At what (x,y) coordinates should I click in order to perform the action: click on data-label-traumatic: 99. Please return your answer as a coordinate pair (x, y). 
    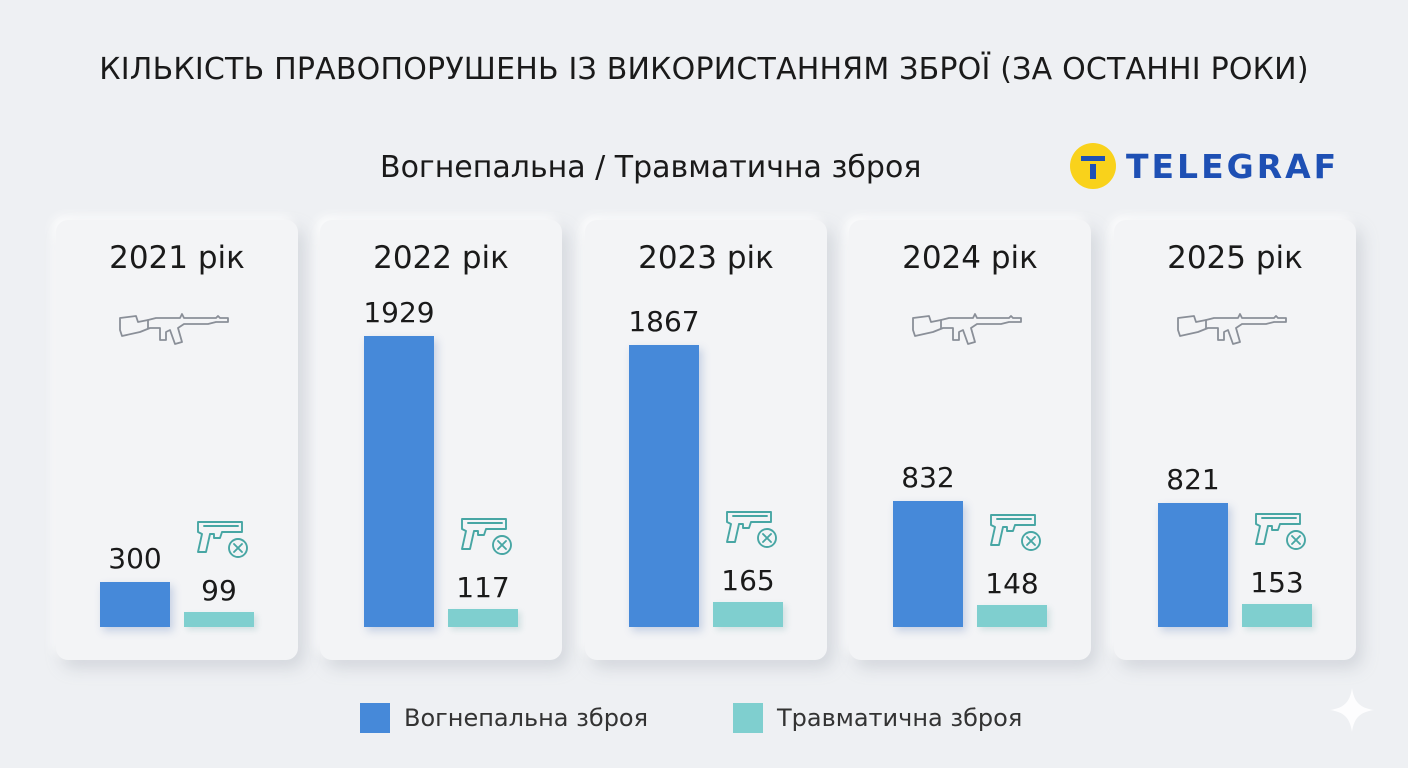
    Looking at the image, I should click on (219, 590).